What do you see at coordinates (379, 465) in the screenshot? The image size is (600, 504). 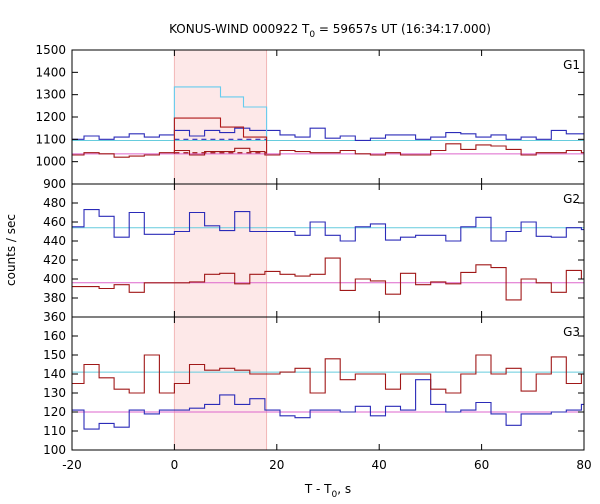 I see `x-tick-label: 40` at bounding box center [379, 465].